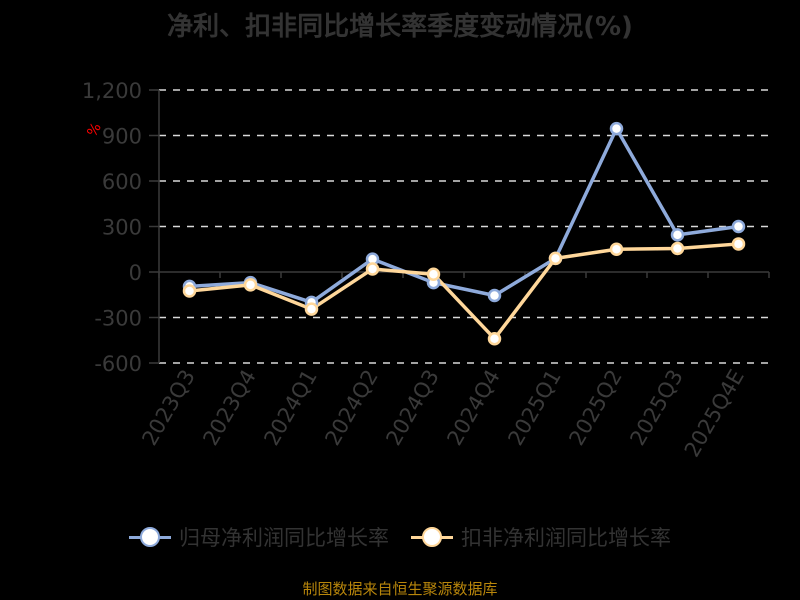  I want to click on x-tick-label: 2024Q4, so click(473, 408).